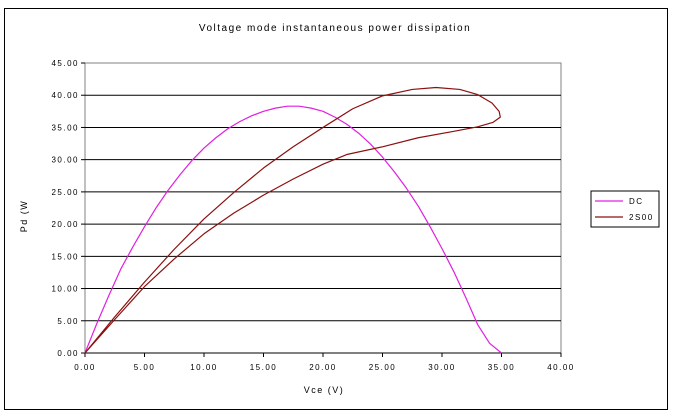 The width and height of the screenshot is (676, 419). I want to click on legend-box, so click(625, 209).